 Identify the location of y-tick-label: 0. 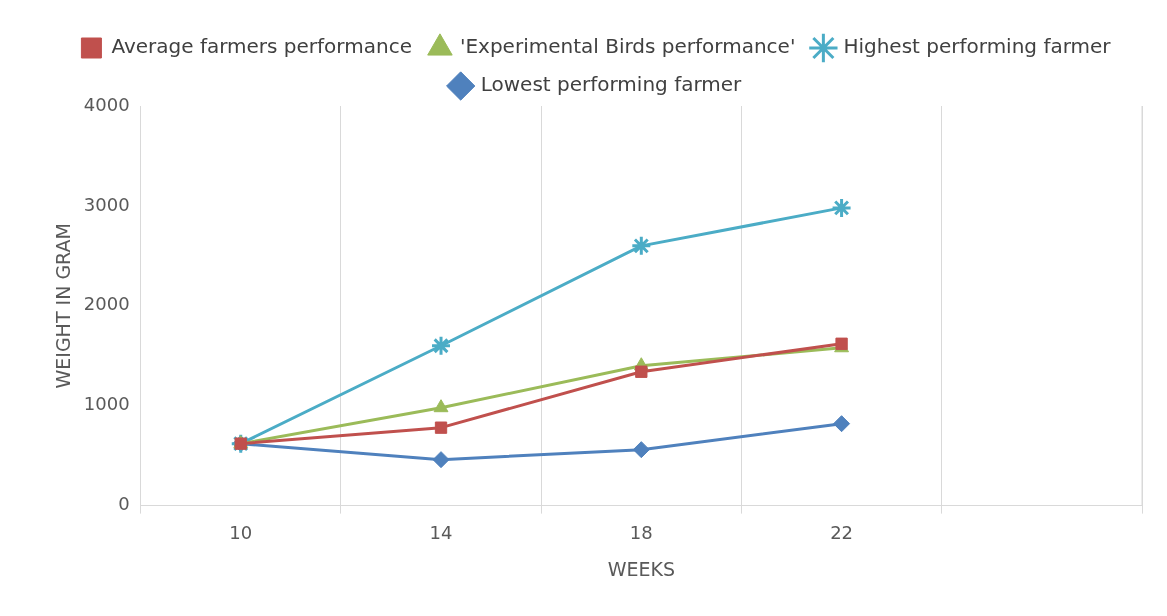
(124, 504).